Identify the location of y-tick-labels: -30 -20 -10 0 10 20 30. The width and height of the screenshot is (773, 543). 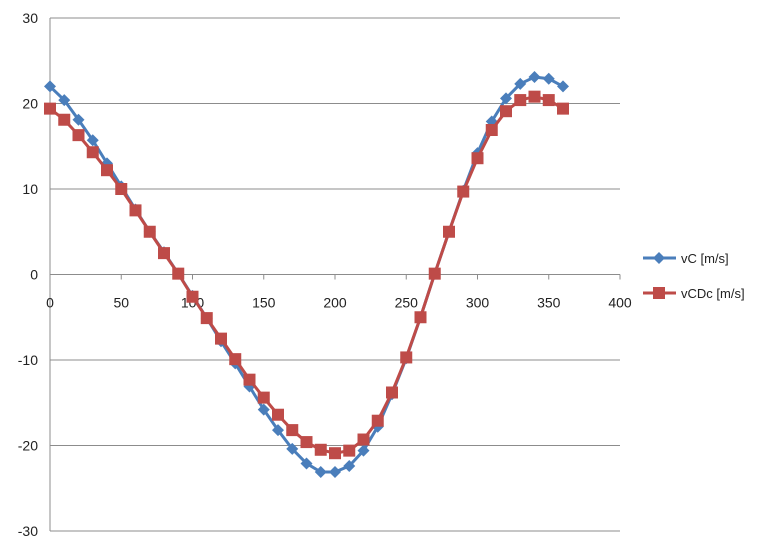
(28, 274).